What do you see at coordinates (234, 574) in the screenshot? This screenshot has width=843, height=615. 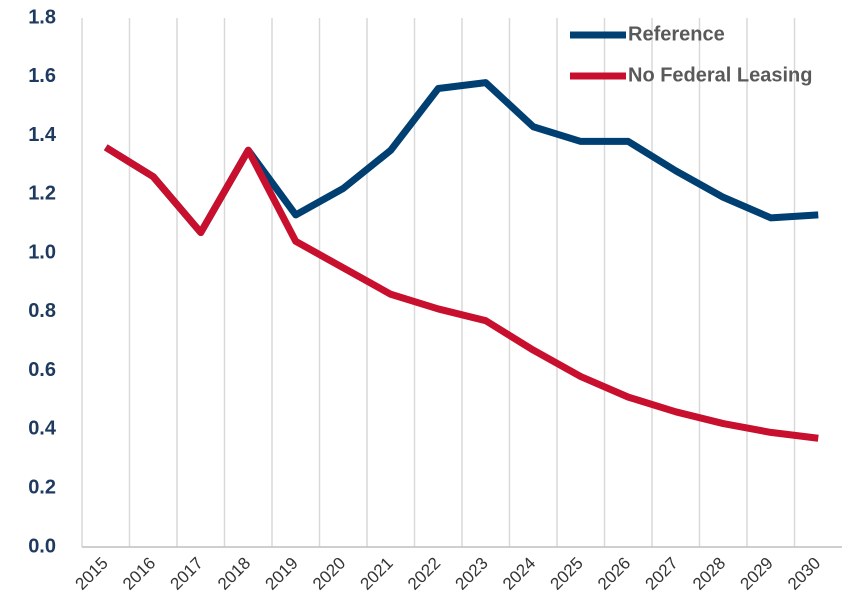 I see `x-tick-label: 2018` at bounding box center [234, 574].